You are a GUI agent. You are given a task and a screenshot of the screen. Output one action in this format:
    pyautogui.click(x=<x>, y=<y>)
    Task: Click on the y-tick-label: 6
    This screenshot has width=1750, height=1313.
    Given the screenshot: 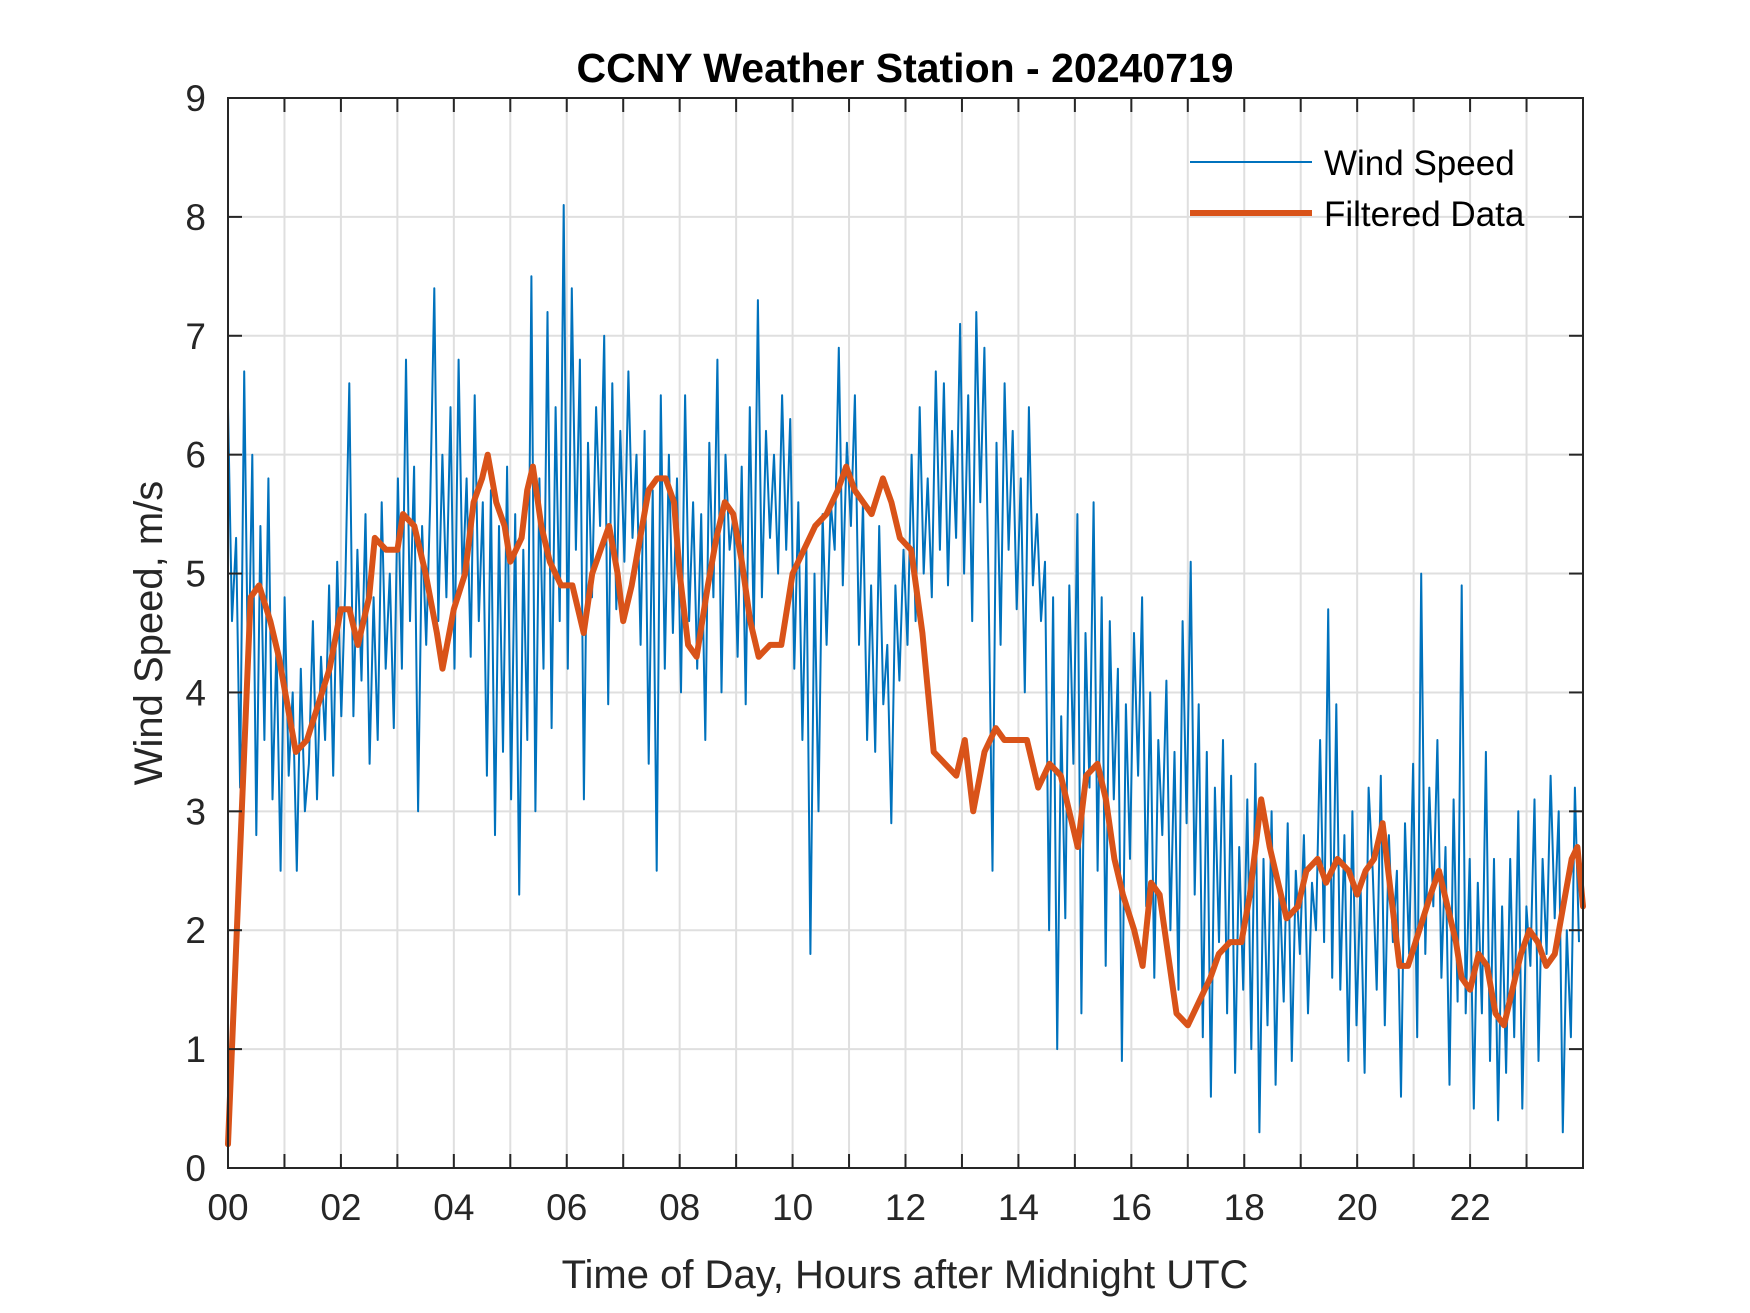 What is the action you would take?
    pyautogui.click(x=195, y=455)
    